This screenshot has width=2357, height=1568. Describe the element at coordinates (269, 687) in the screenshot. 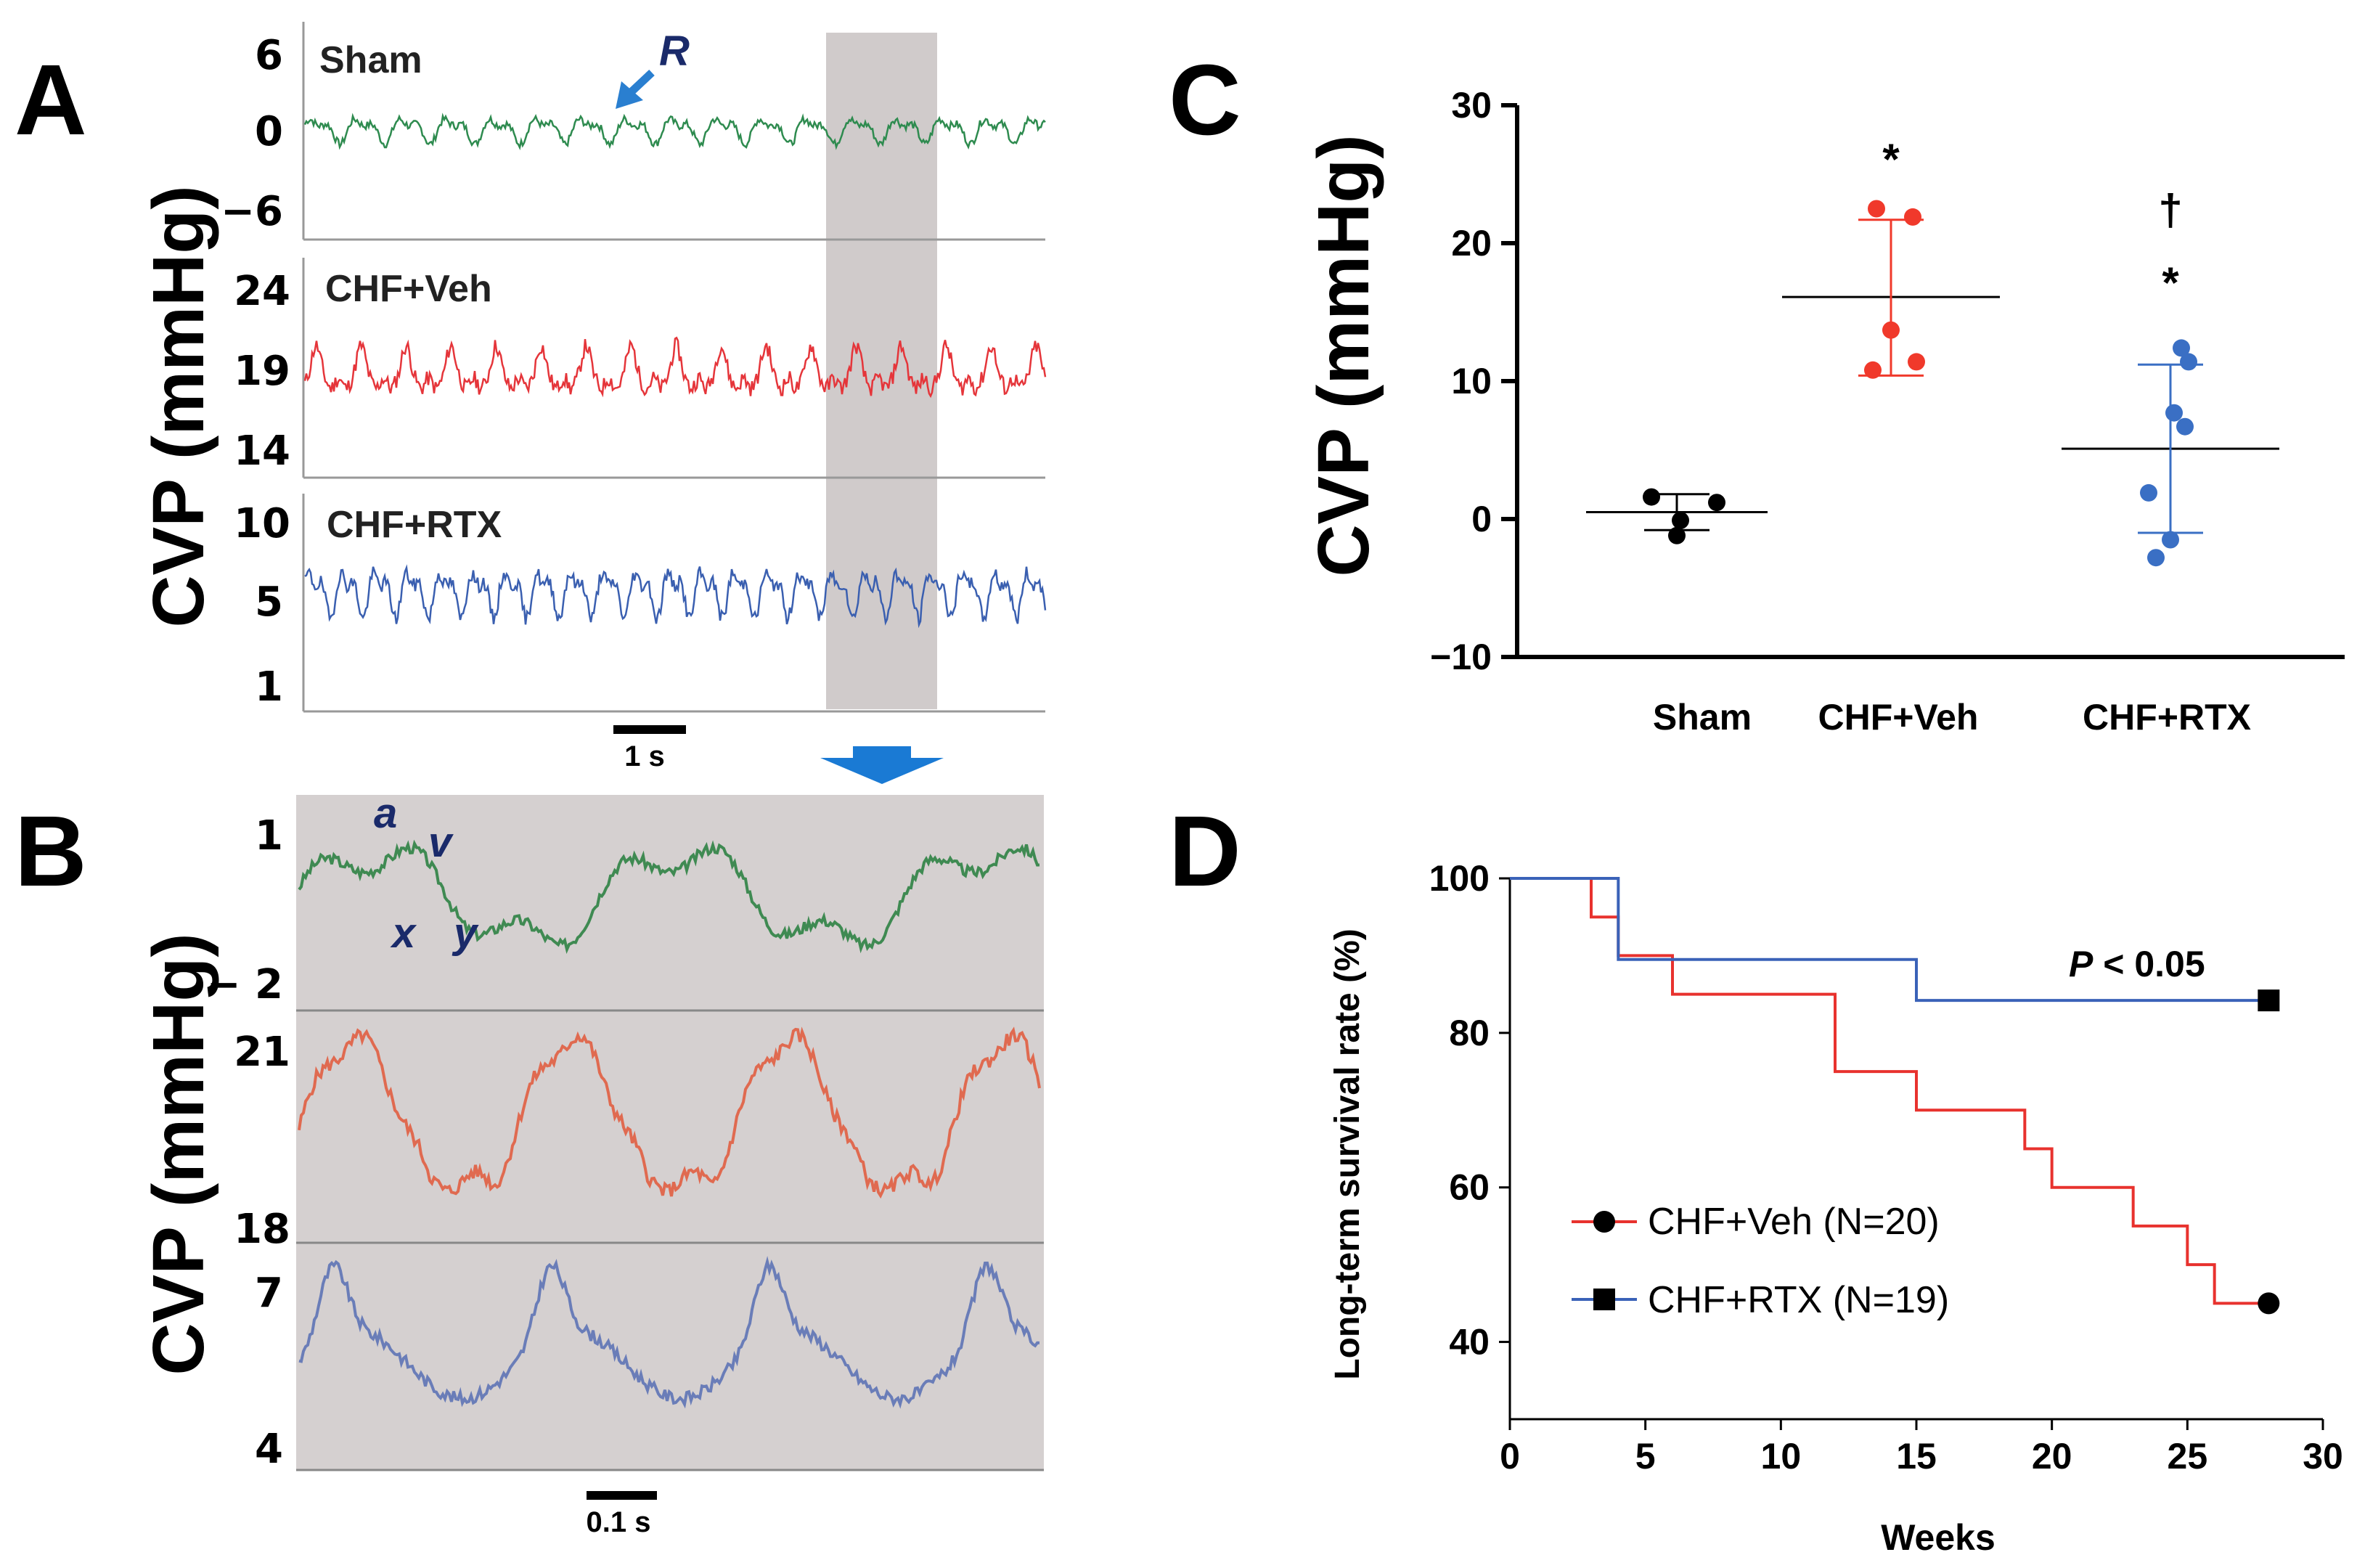

I see `panel-a-rtx-tick-bottom: 1` at that location.